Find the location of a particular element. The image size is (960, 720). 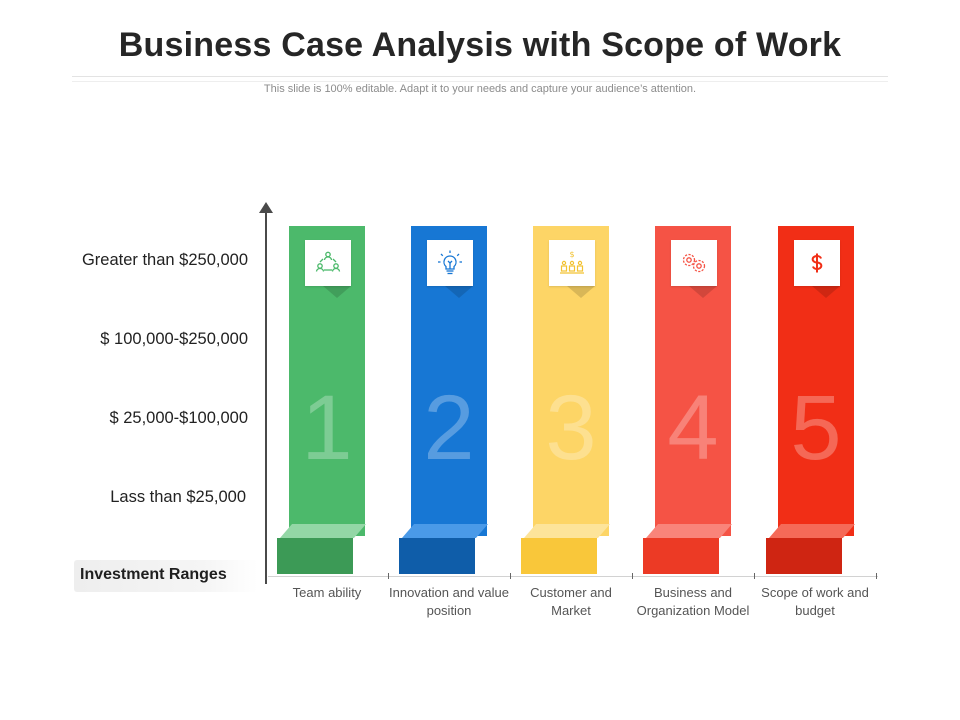

column-1-caption: Team ability is located at coordinates (327, 593).